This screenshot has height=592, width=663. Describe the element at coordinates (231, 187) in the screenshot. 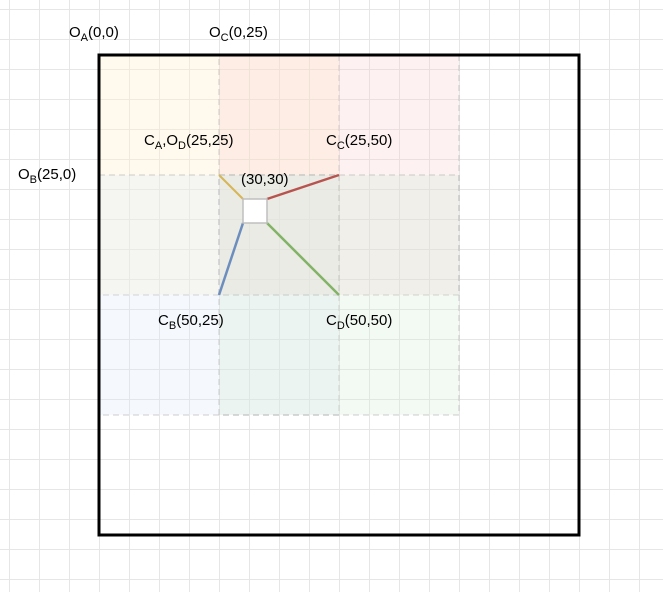

I see `line-to-corner-a` at that location.